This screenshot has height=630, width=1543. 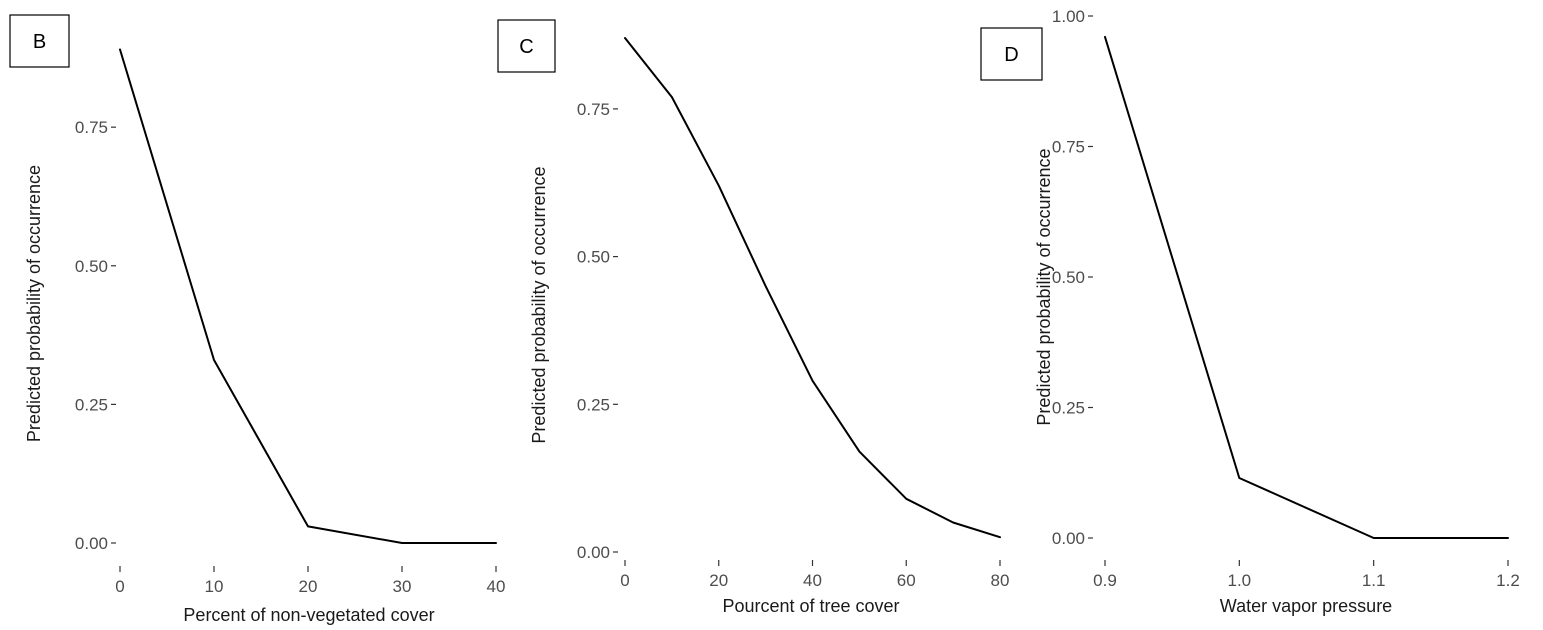 I want to click on x-axis-title: Percent of non-vegetated cover, so click(x=308, y=615).